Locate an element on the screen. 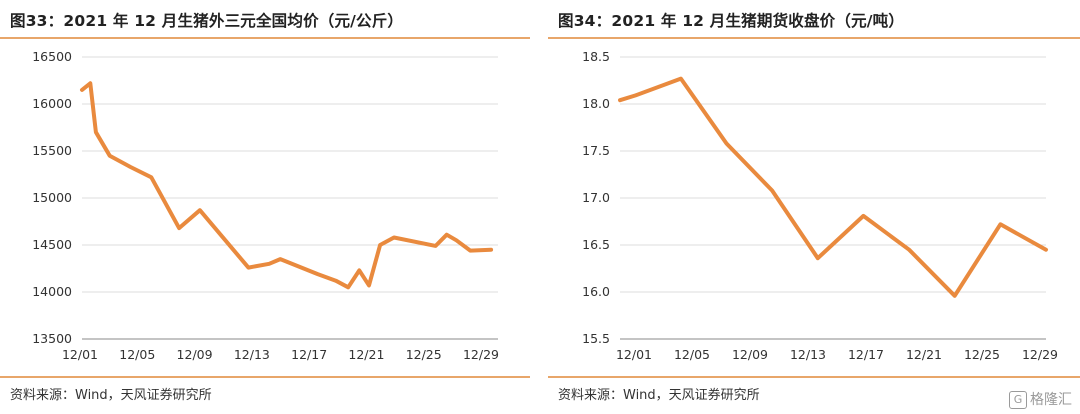 This screenshot has width=1080, height=414. y-tick-label: 13500 is located at coordinates (52, 338).